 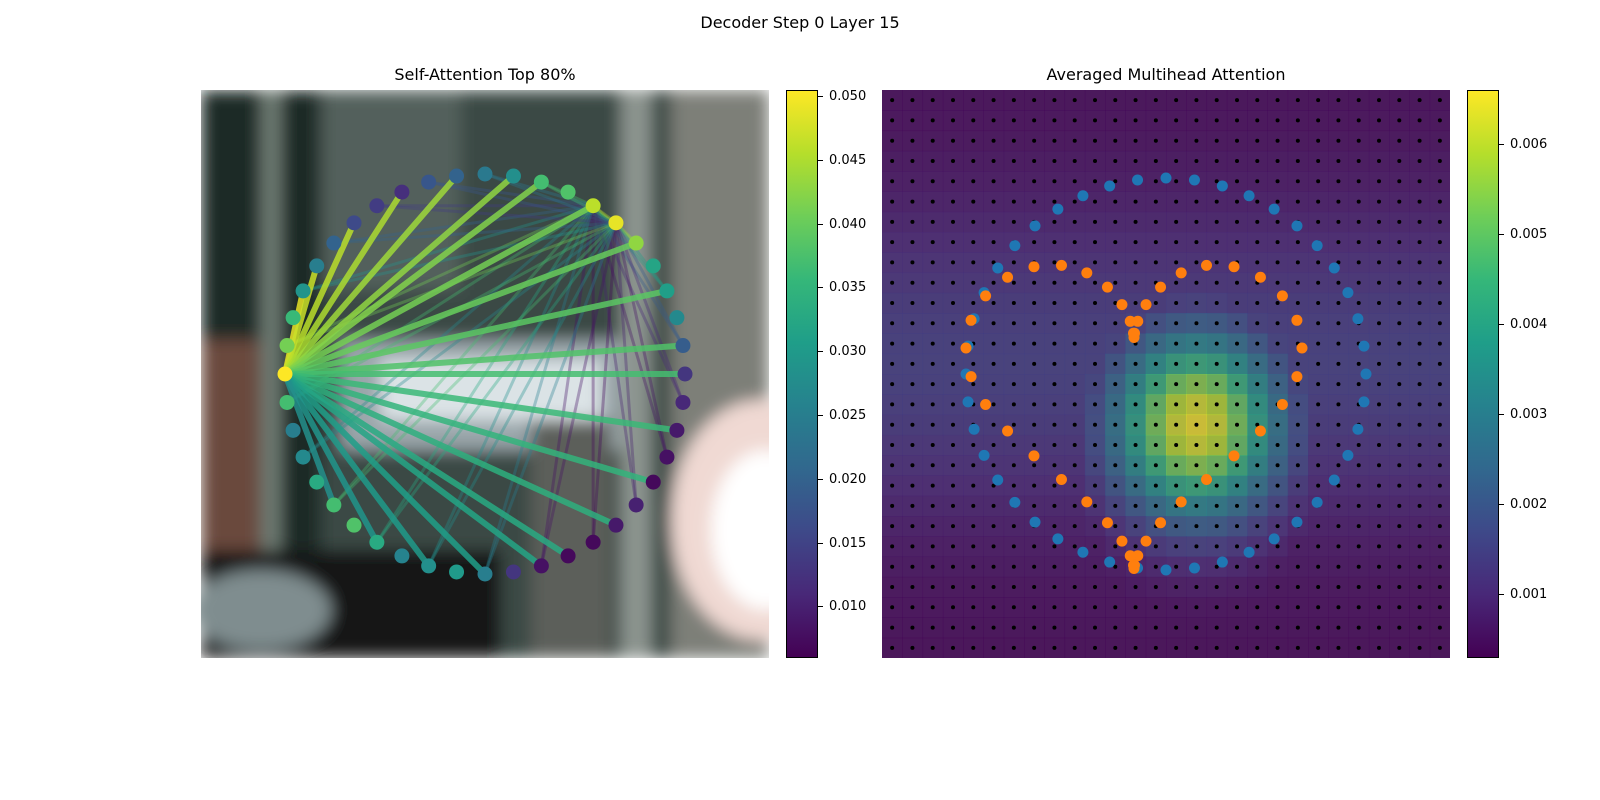 I want to click on attention-nodes, so click(x=485, y=374).